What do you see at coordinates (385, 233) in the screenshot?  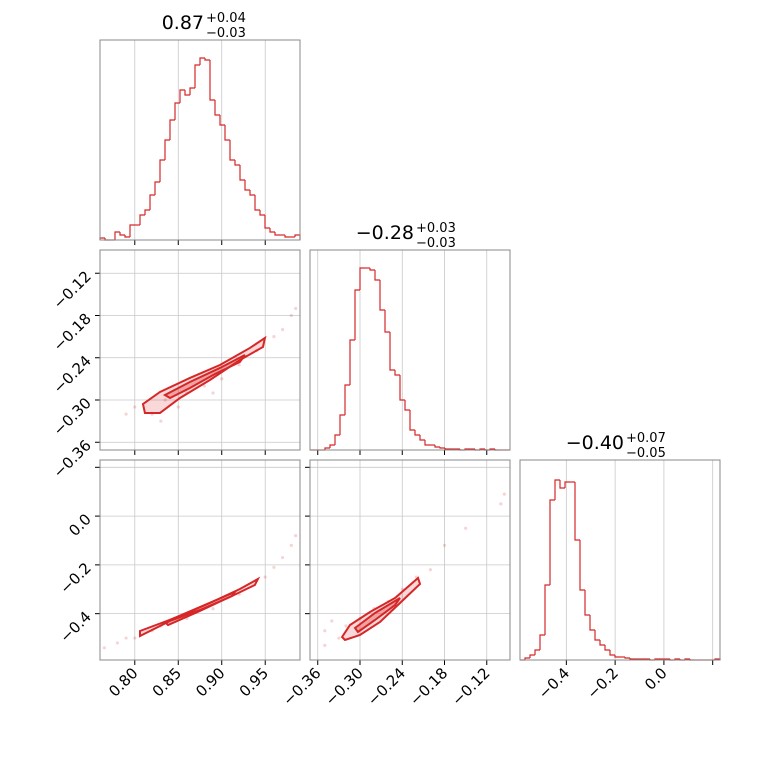 I see `panel-title: −0.28` at bounding box center [385, 233].